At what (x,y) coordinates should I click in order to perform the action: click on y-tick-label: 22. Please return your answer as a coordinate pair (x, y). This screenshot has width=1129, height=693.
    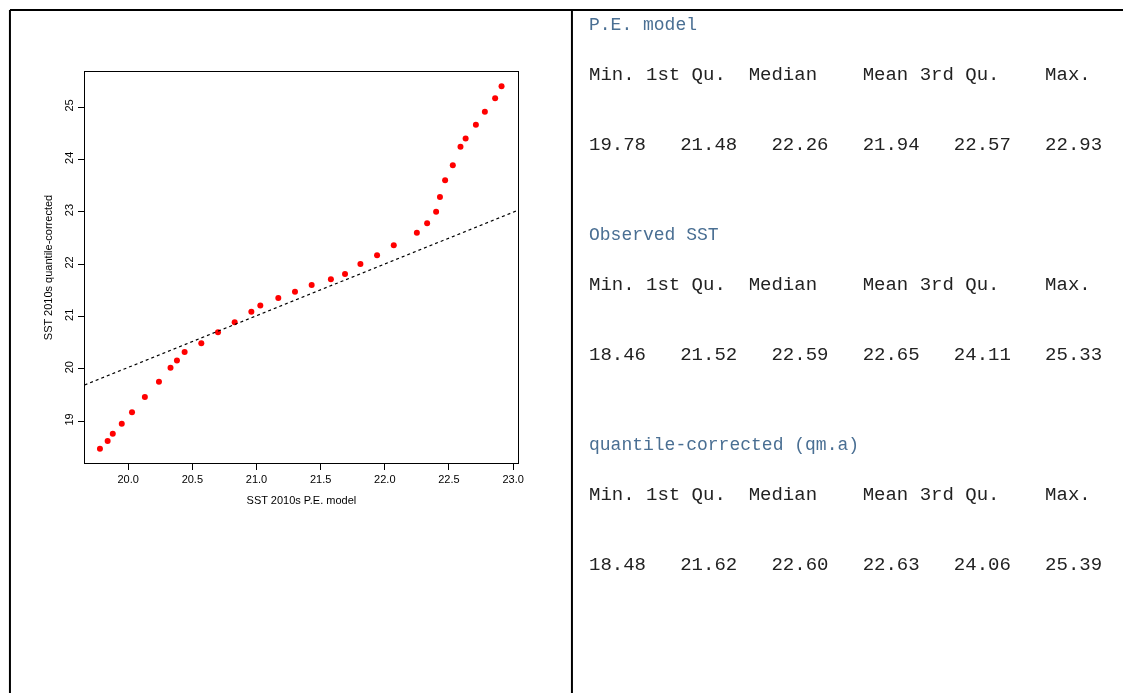
    Looking at the image, I should click on (69, 262).